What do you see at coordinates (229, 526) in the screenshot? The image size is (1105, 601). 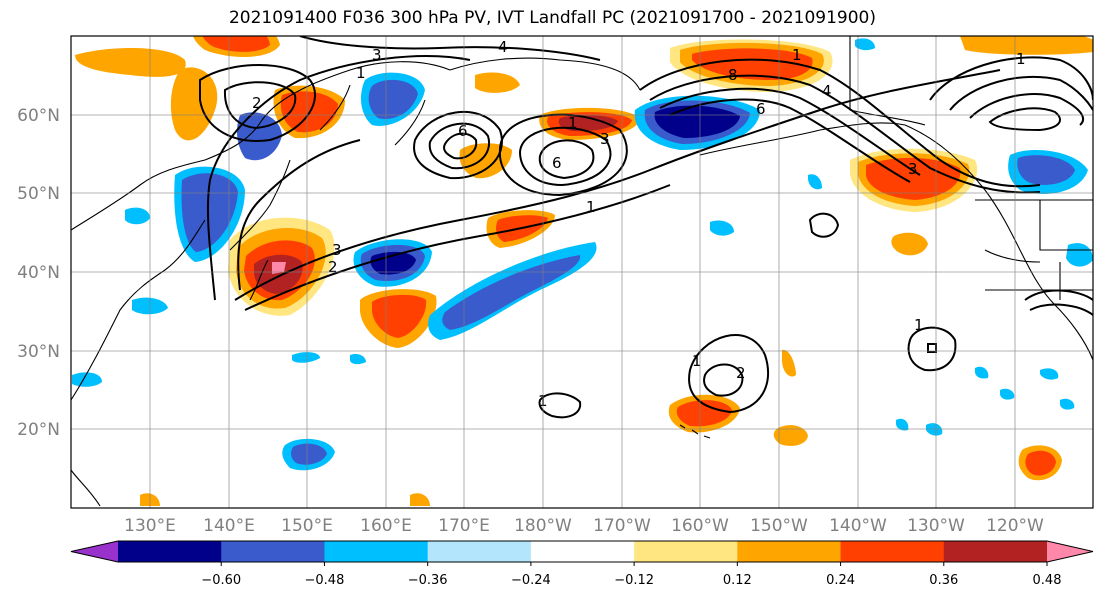 I see `lon-label: 140°E` at bounding box center [229, 526].